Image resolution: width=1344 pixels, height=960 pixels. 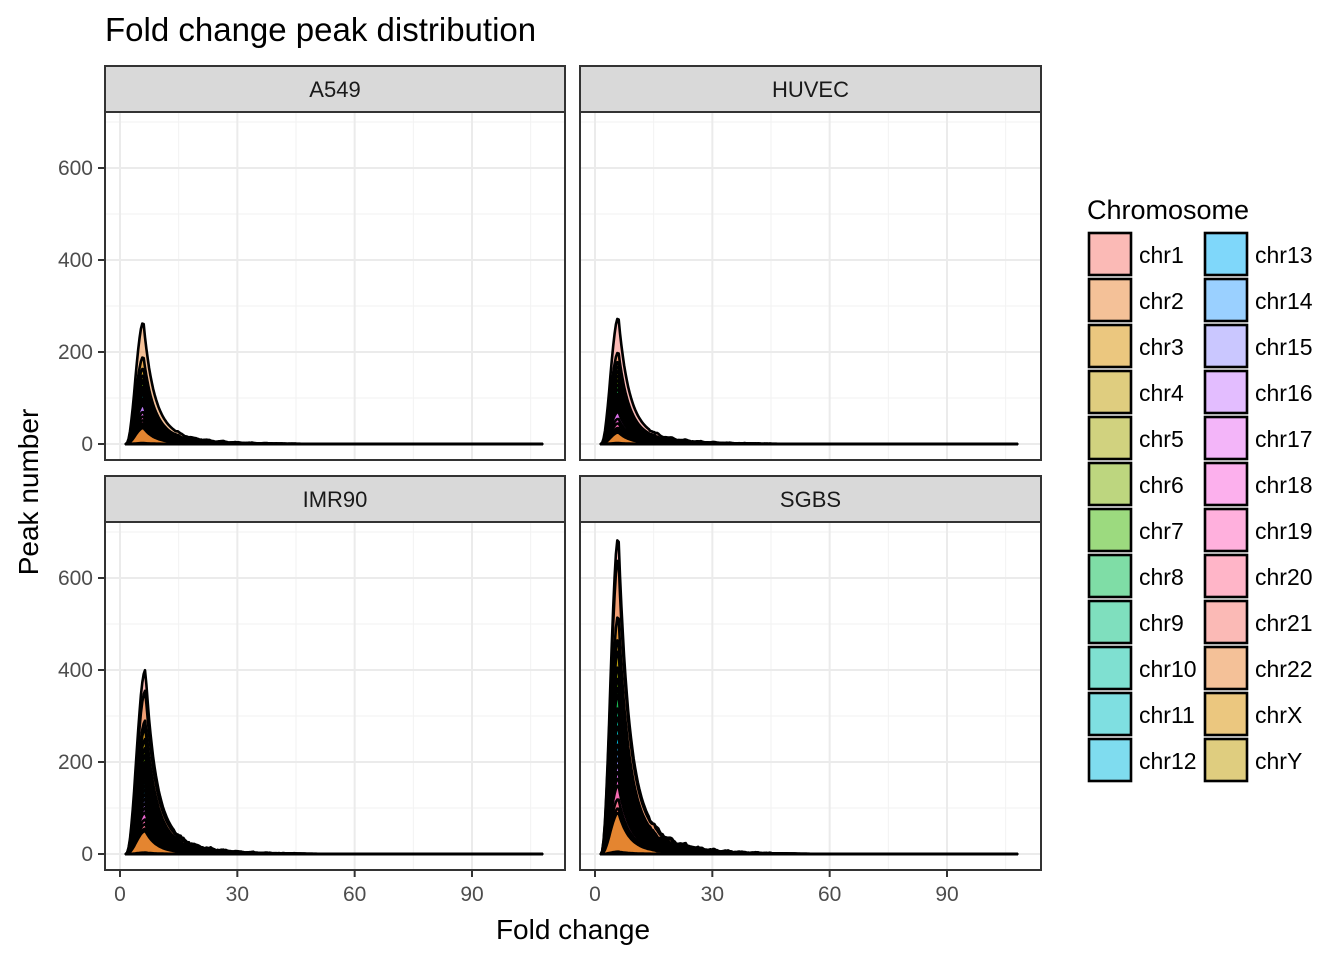 What do you see at coordinates (1135, 576) in the screenshot?
I see `legend-item-chr8: chr8` at bounding box center [1135, 576].